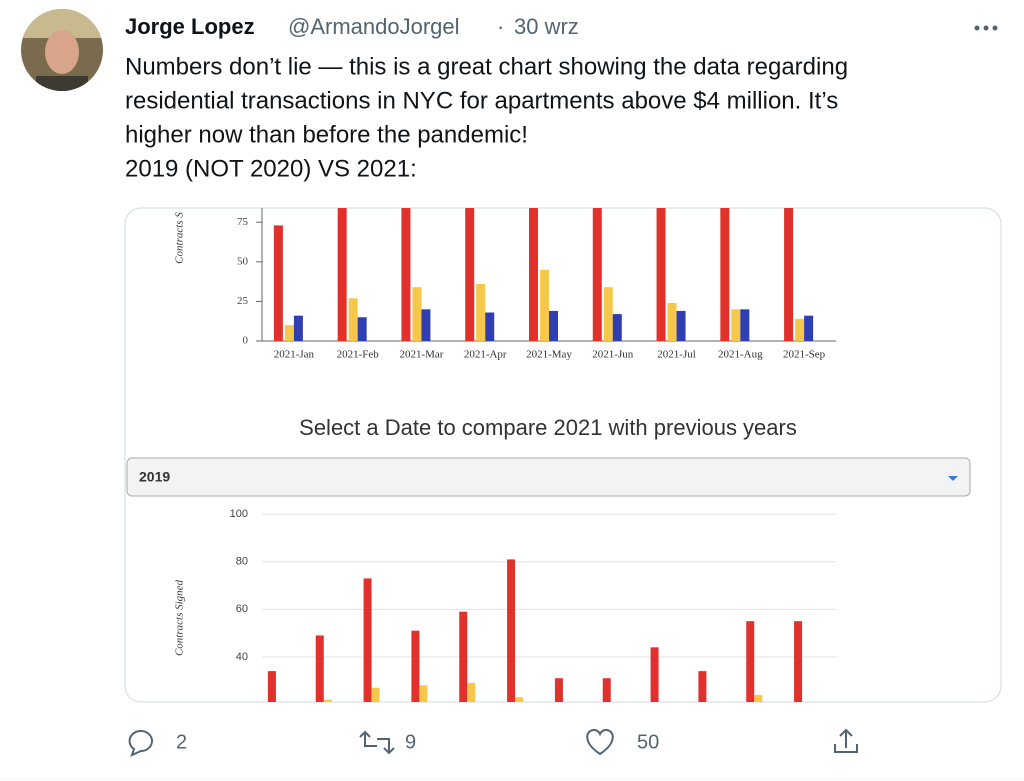 The height and width of the screenshot is (781, 1024). Describe the element at coordinates (180, 238) in the screenshot. I see `y-axis-label: Contracts S` at that location.